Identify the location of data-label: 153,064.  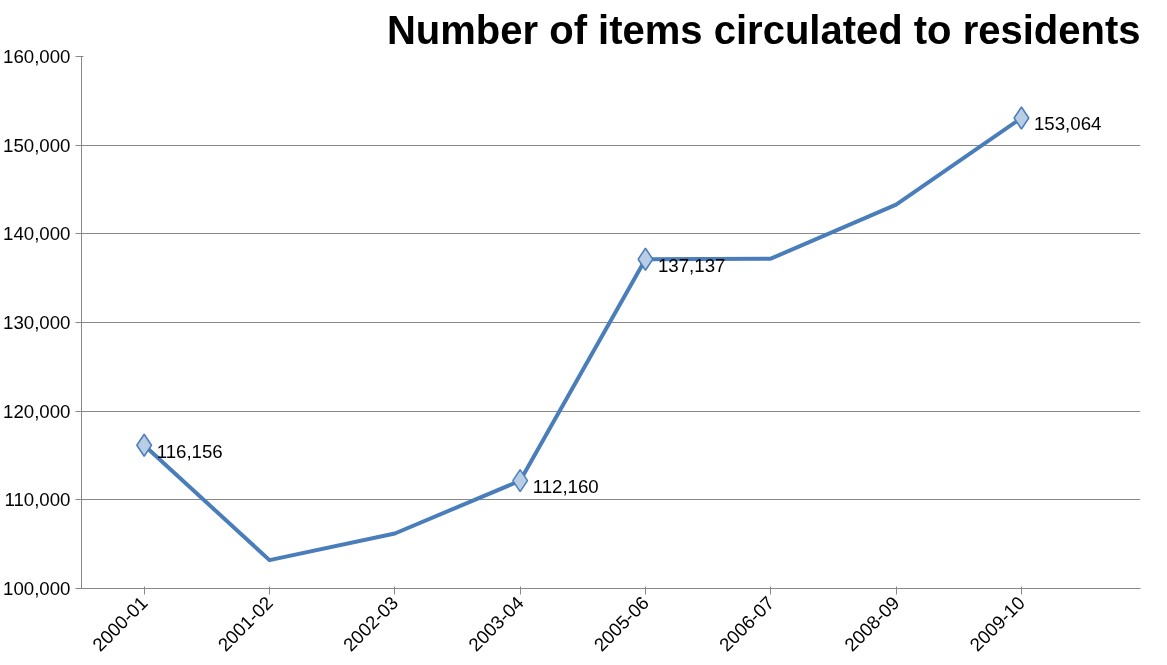
(1067, 124).